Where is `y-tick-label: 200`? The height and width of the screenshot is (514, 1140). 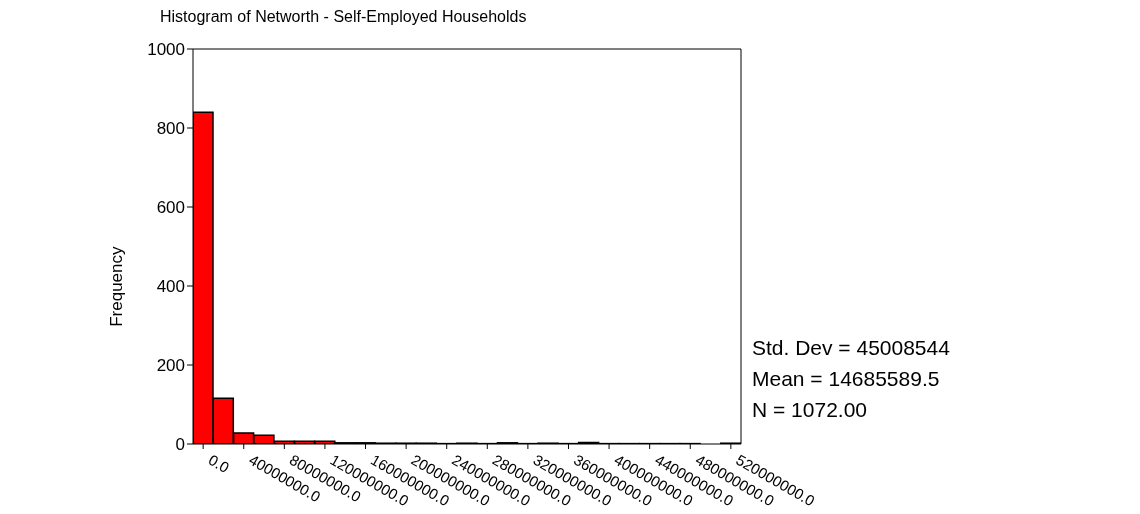
y-tick-label: 200 is located at coordinates (170, 366).